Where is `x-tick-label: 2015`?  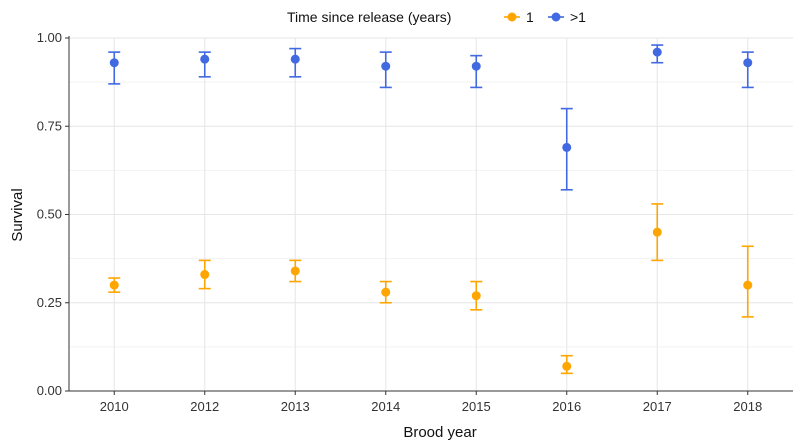 x-tick-label: 2015 is located at coordinates (476, 406).